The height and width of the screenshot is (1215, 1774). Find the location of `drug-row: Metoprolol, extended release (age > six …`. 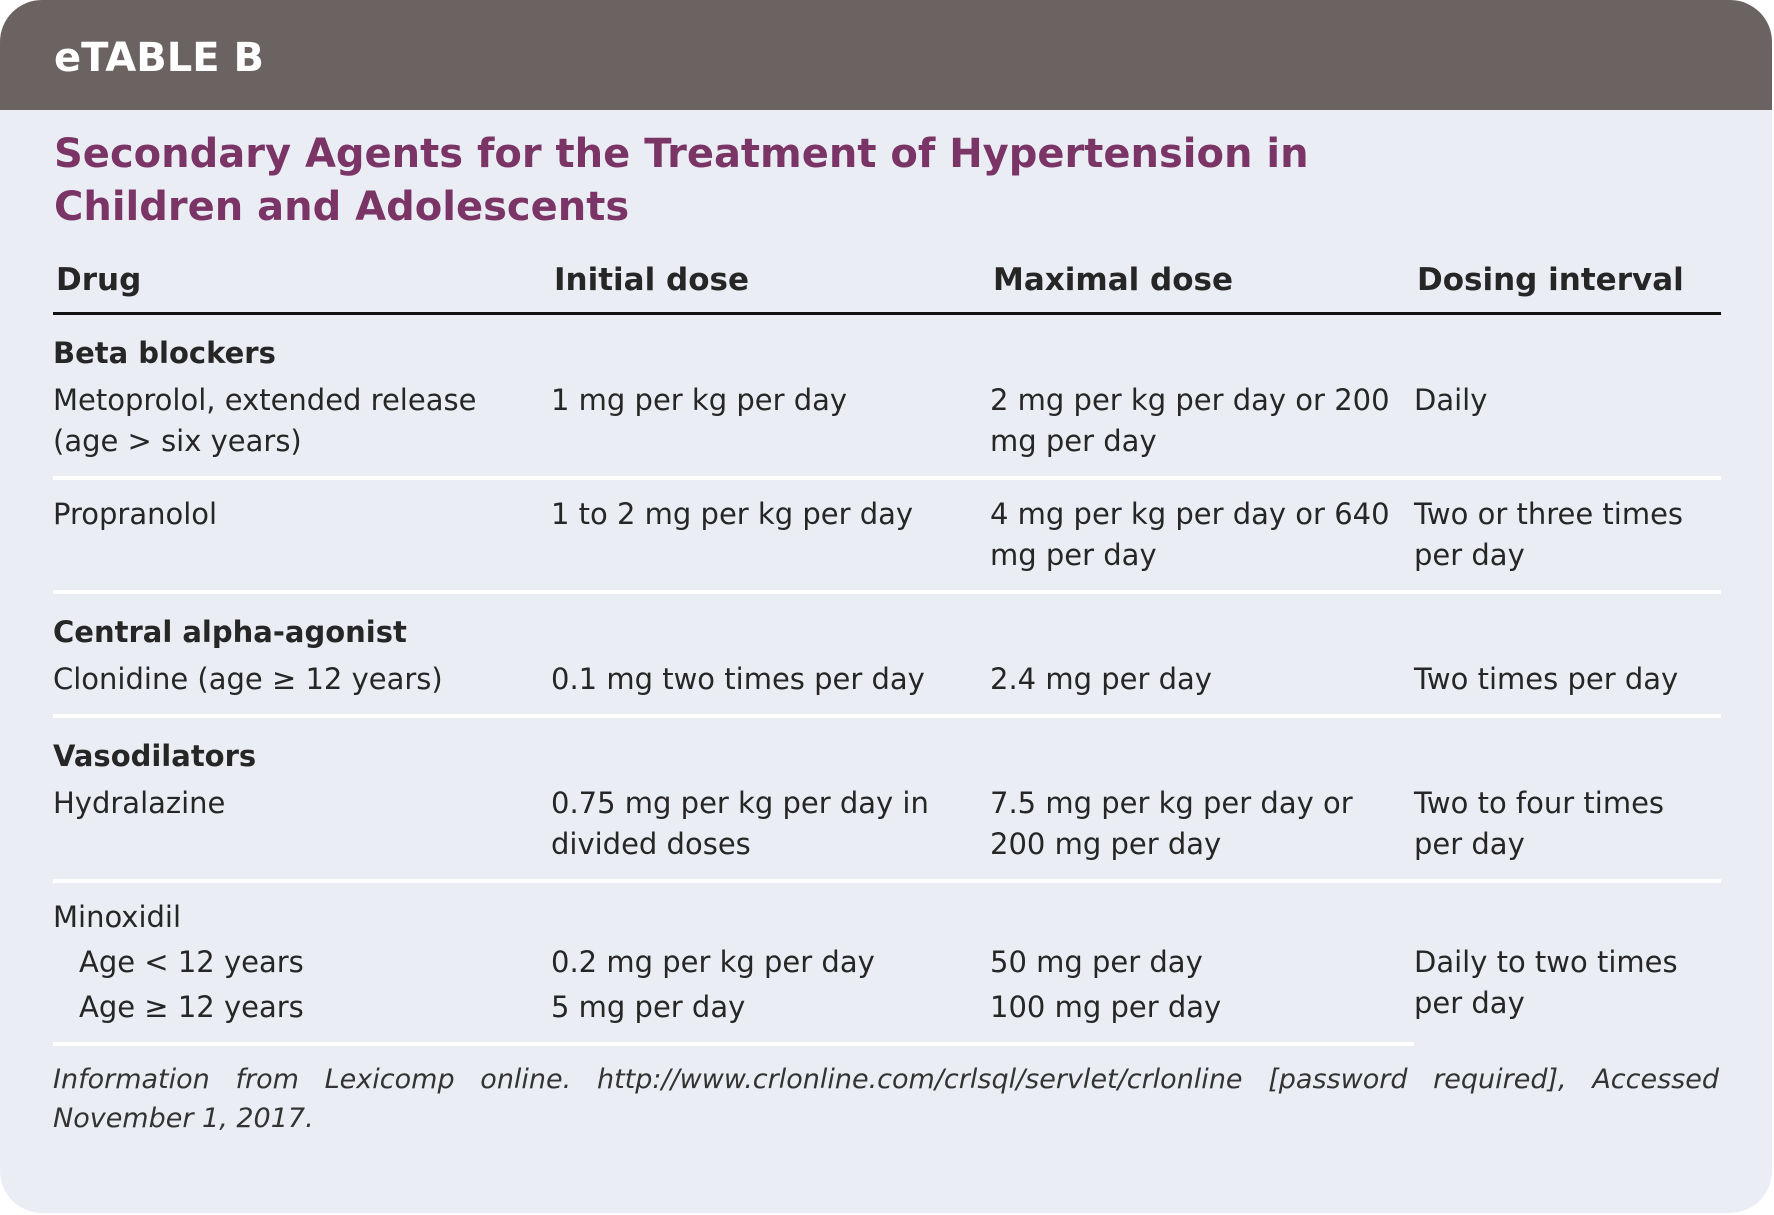

drug-row: Metoprolol, extended release (age > six … is located at coordinates (887, 430).